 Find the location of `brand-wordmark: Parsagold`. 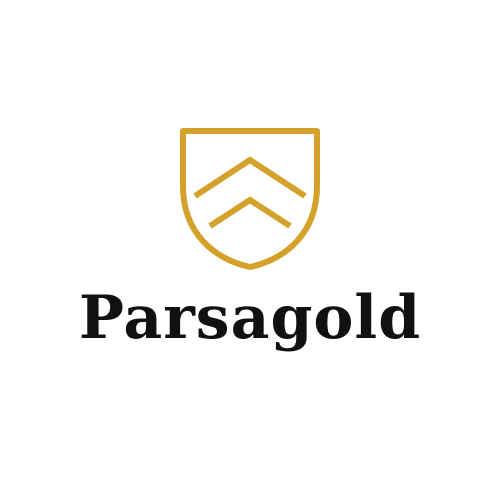

brand-wordmark: Parsagold is located at coordinates (250, 318).